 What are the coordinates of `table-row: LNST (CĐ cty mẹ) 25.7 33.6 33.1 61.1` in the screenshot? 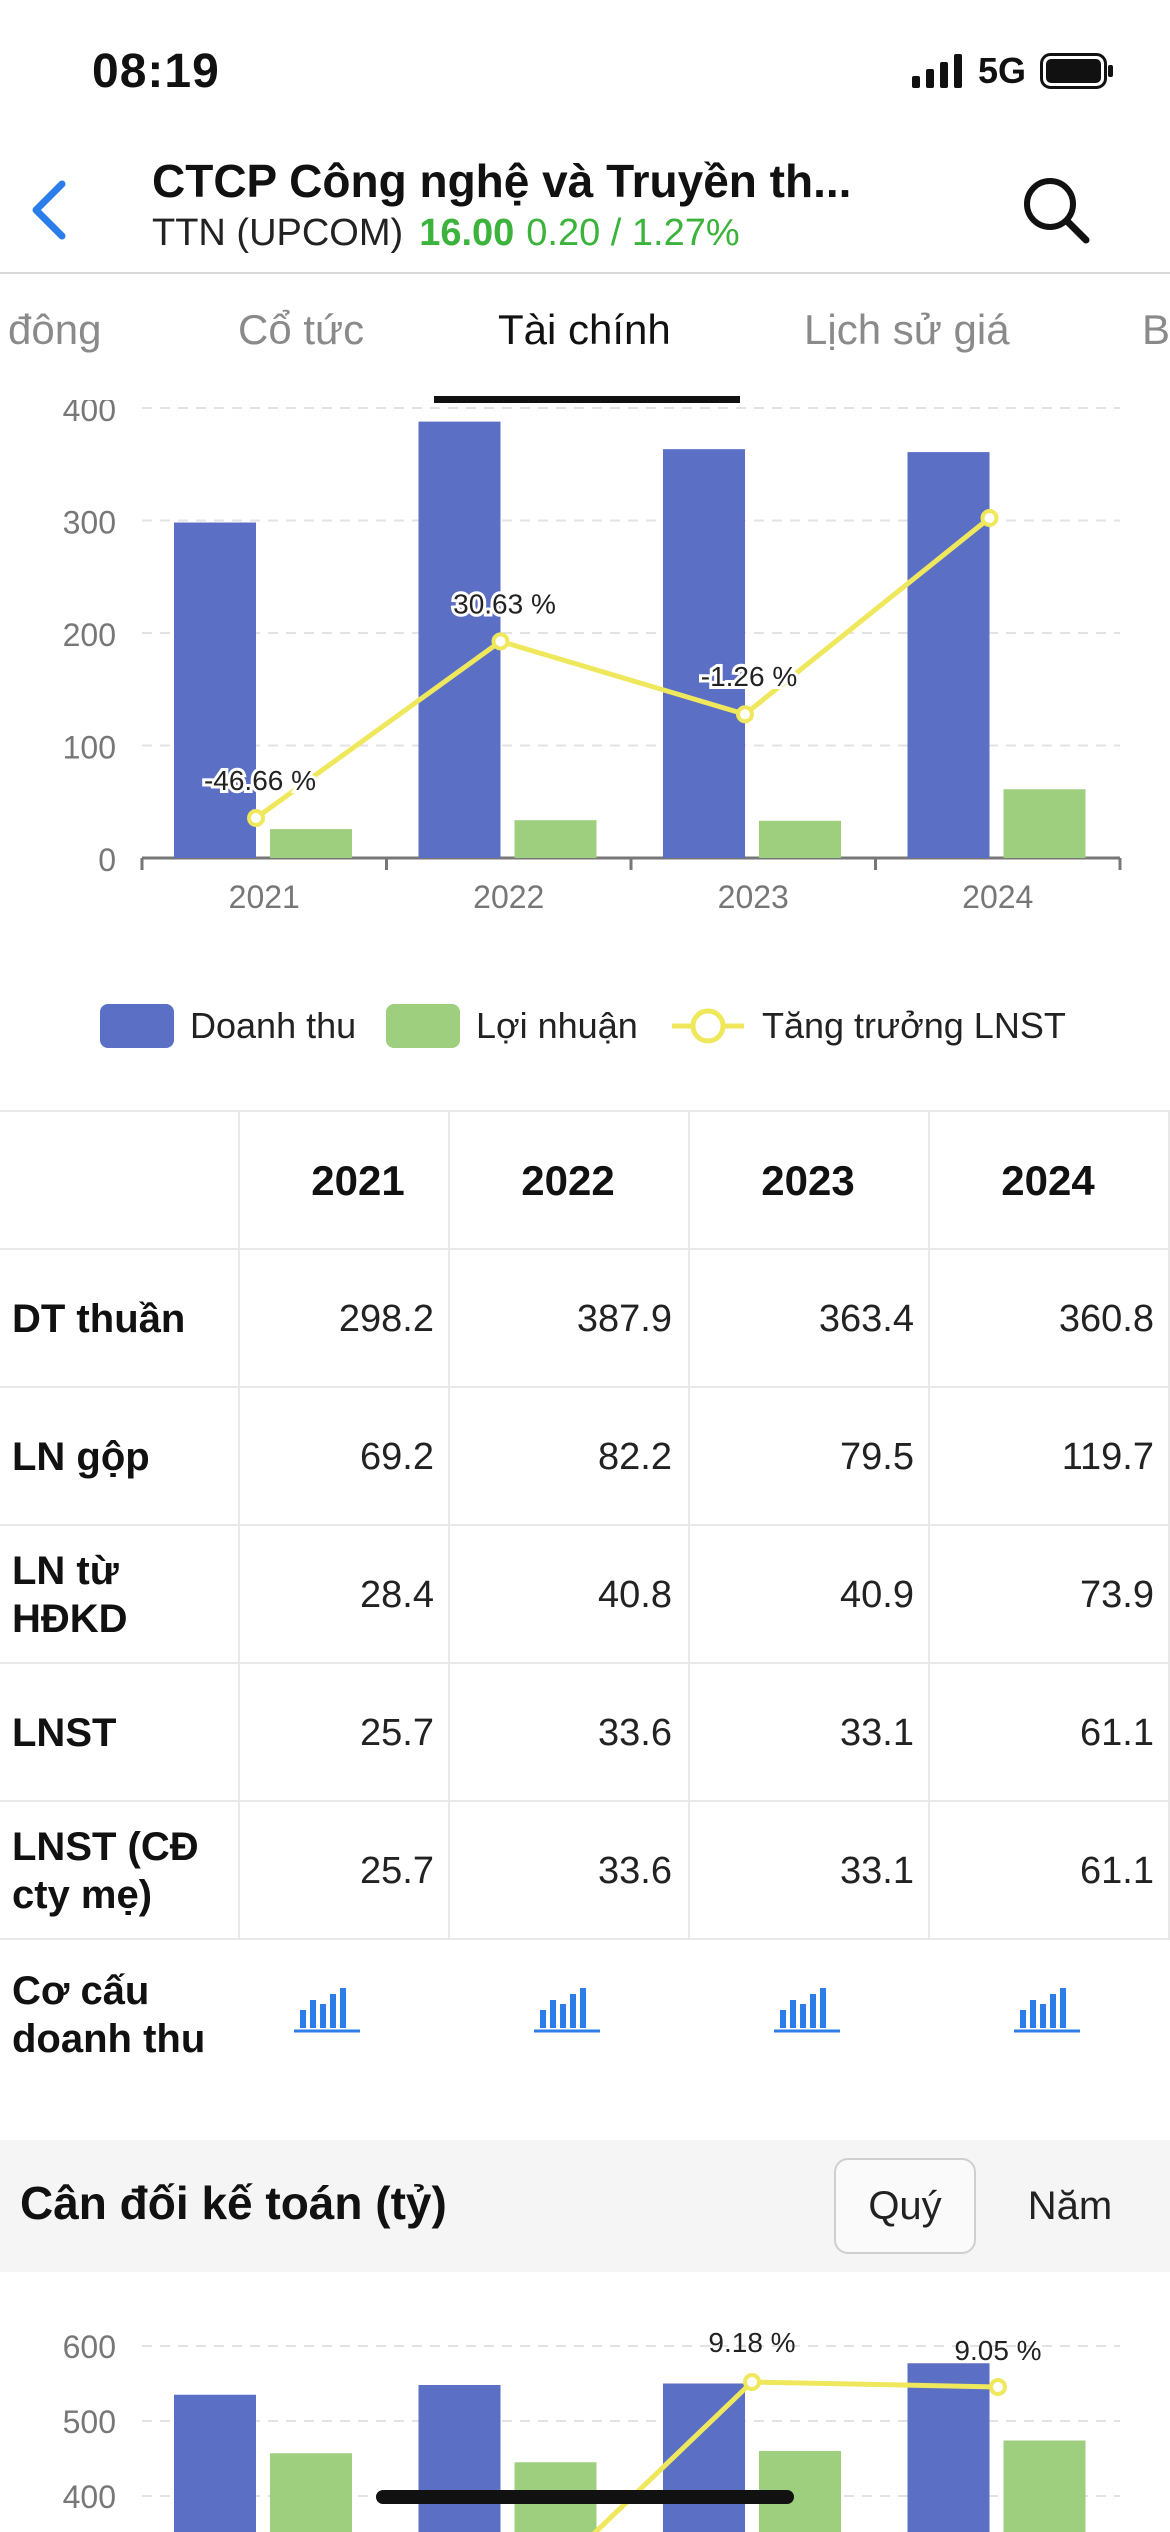 It's located at (585, 1871).